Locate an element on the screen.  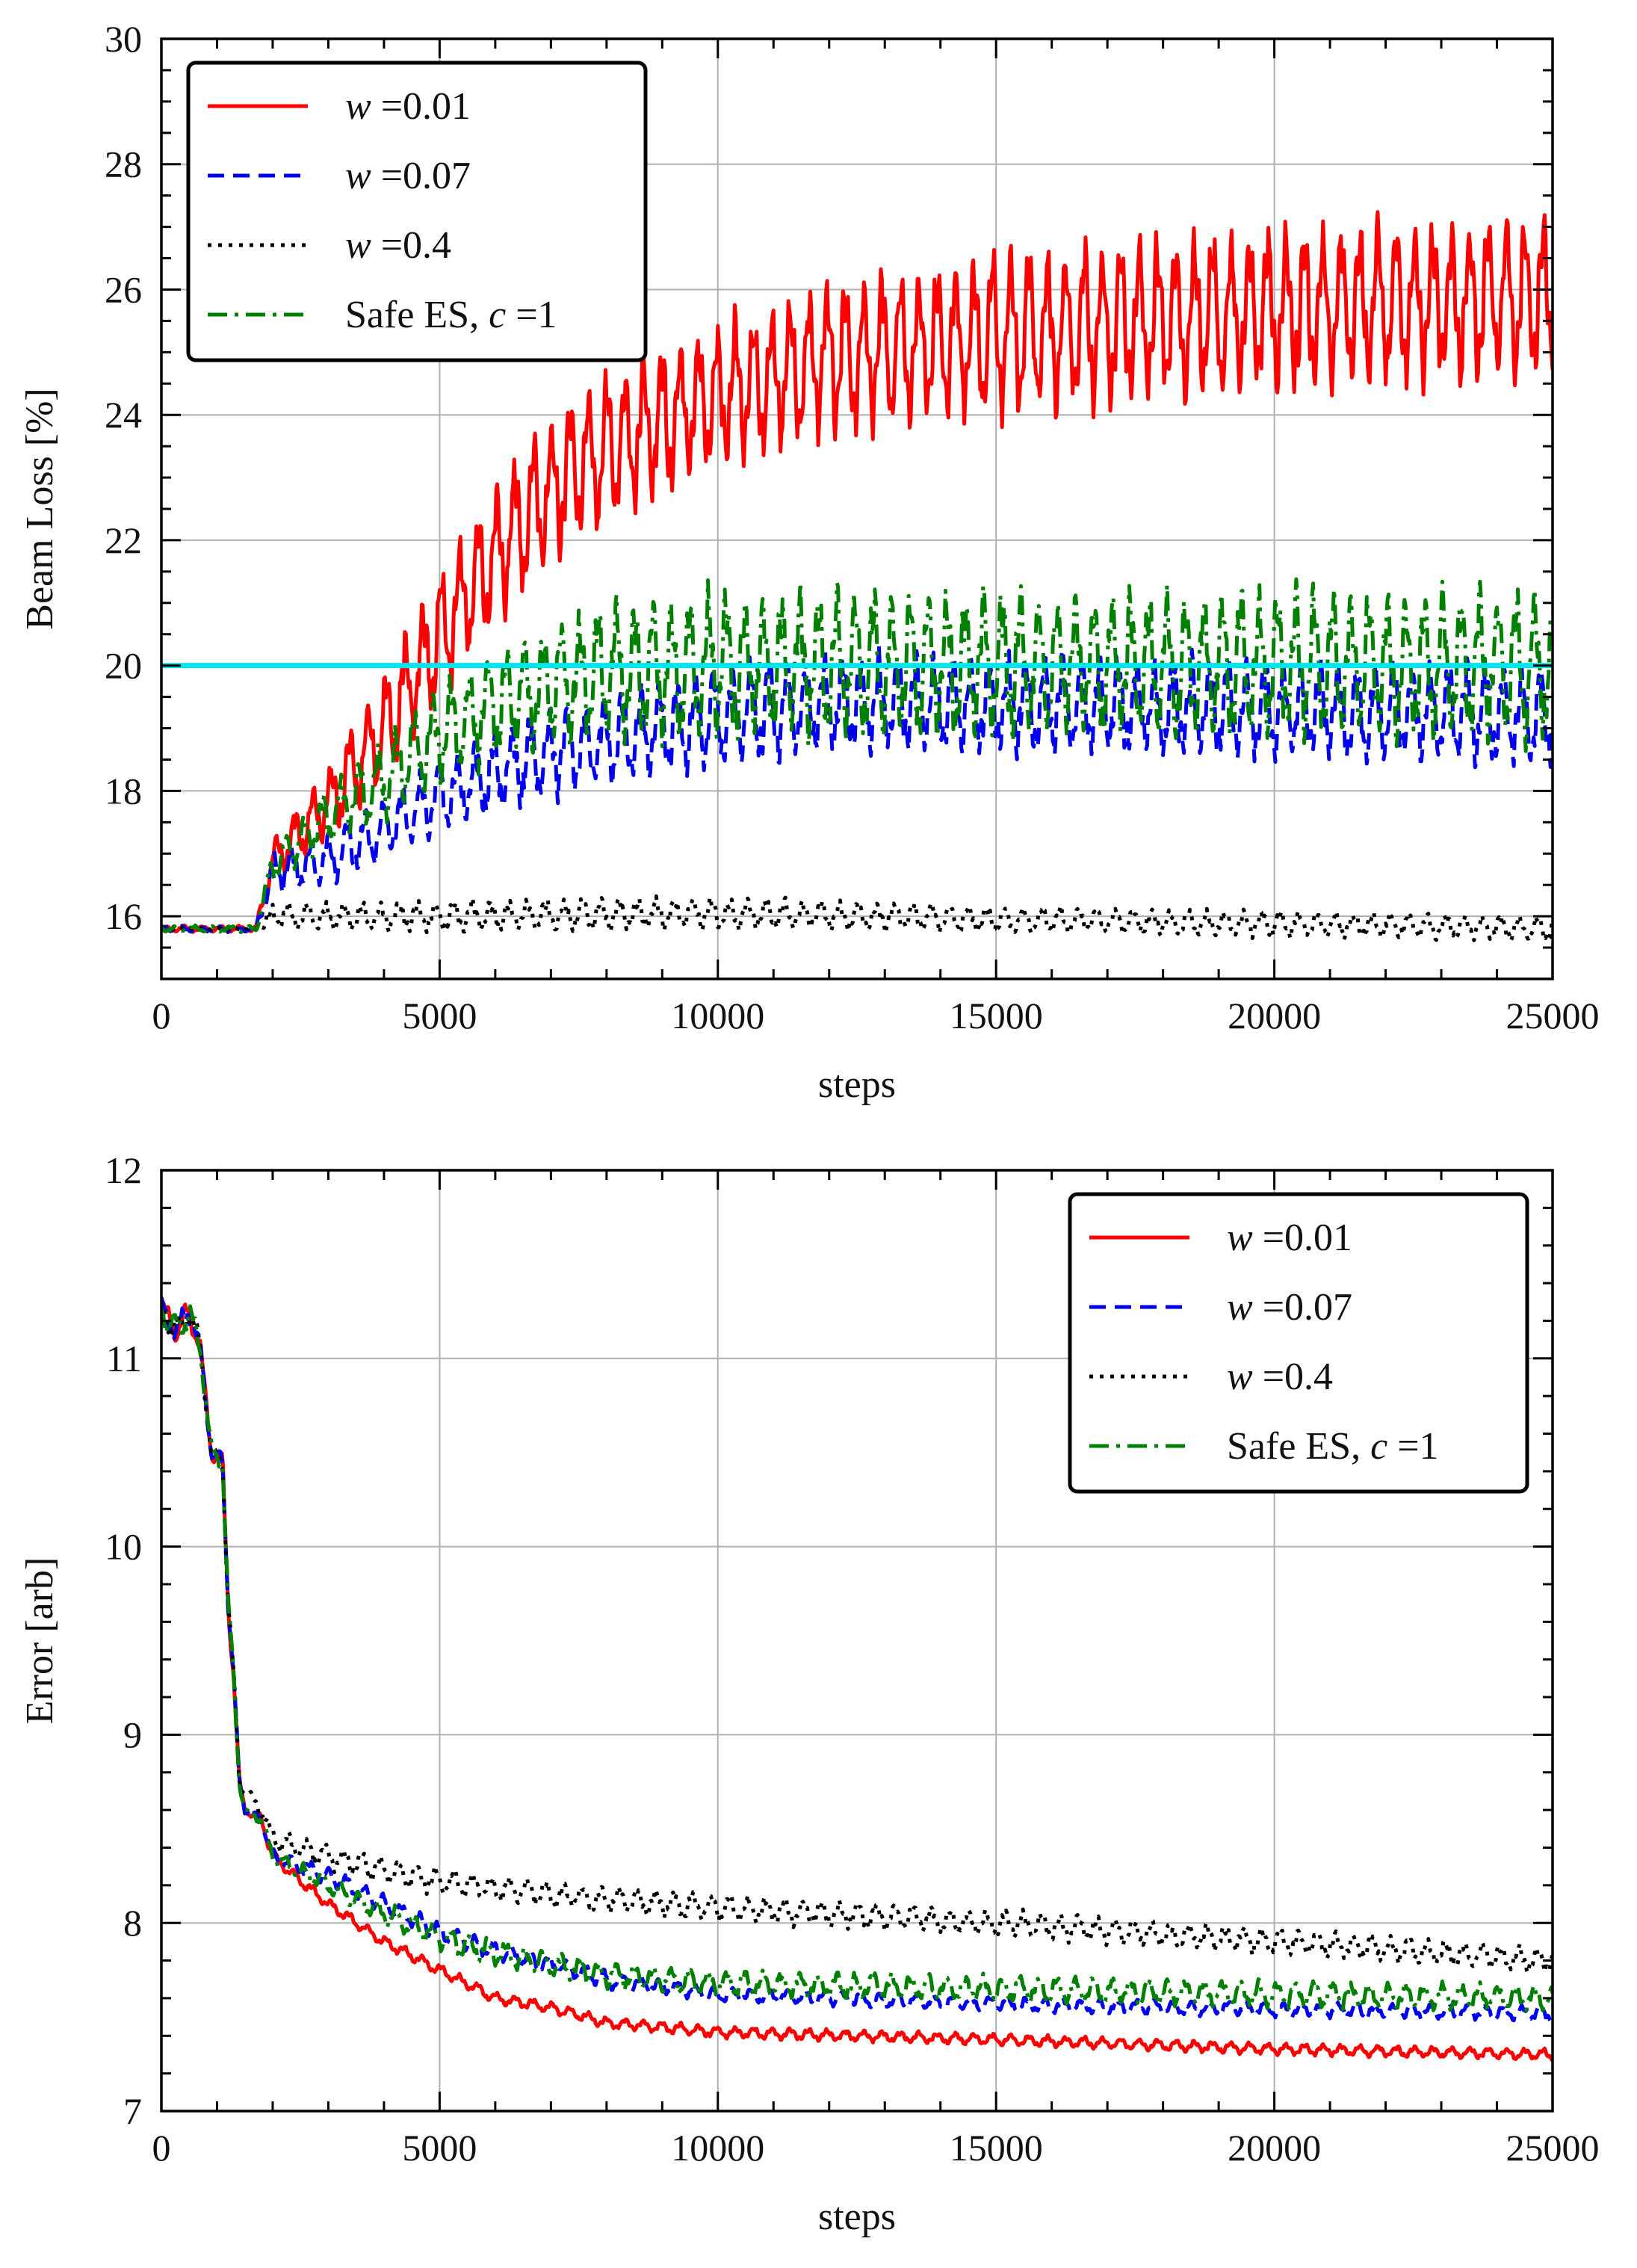
y-tick-label: 20 is located at coordinates (124, 666).